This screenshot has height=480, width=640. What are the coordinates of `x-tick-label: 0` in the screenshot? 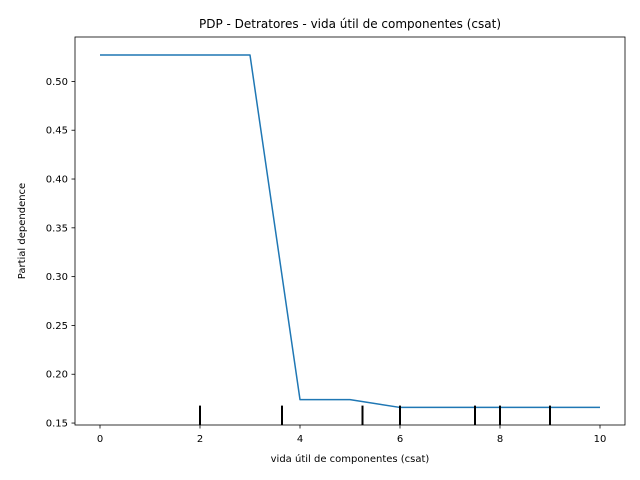 It's located at (100, 439).